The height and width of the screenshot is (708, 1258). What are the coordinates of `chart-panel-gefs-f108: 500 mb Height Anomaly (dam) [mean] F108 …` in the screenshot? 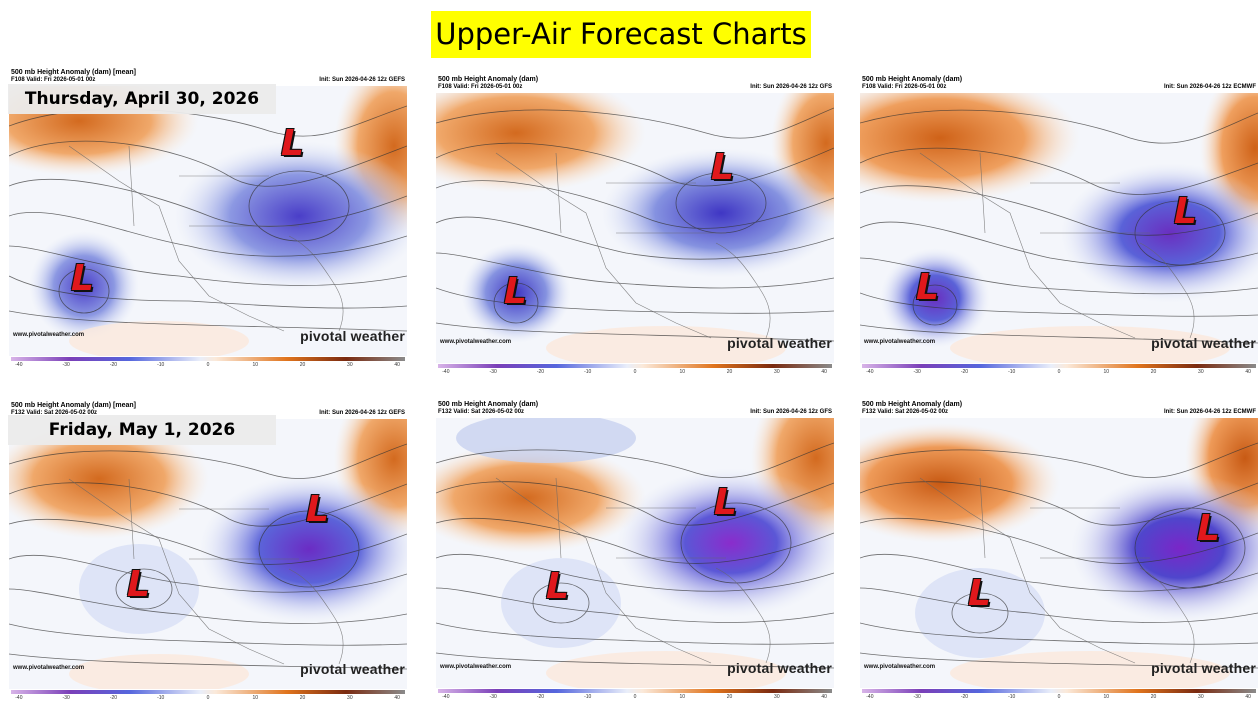 It's located at (208, 219).